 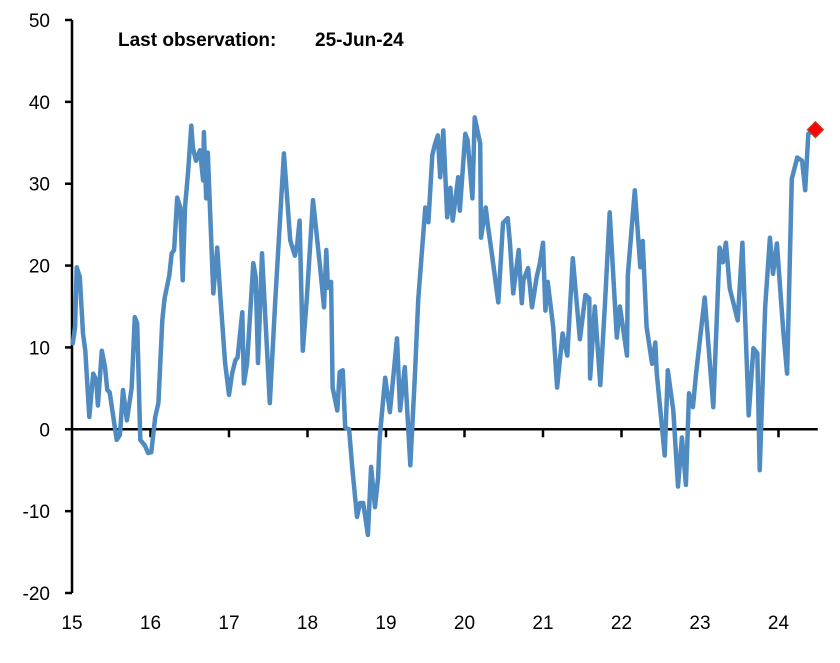 I want to click on y-tick-label: 40, so click(x=39, y=103).